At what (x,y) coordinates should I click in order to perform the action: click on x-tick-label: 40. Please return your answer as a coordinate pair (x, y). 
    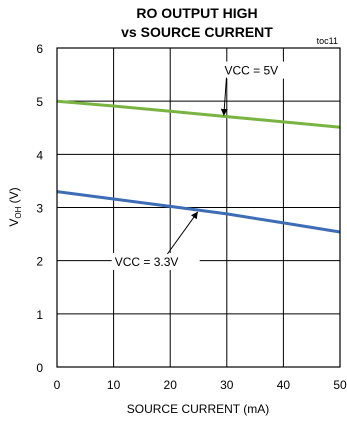
    Looking at the image, I should click on (284, 385).